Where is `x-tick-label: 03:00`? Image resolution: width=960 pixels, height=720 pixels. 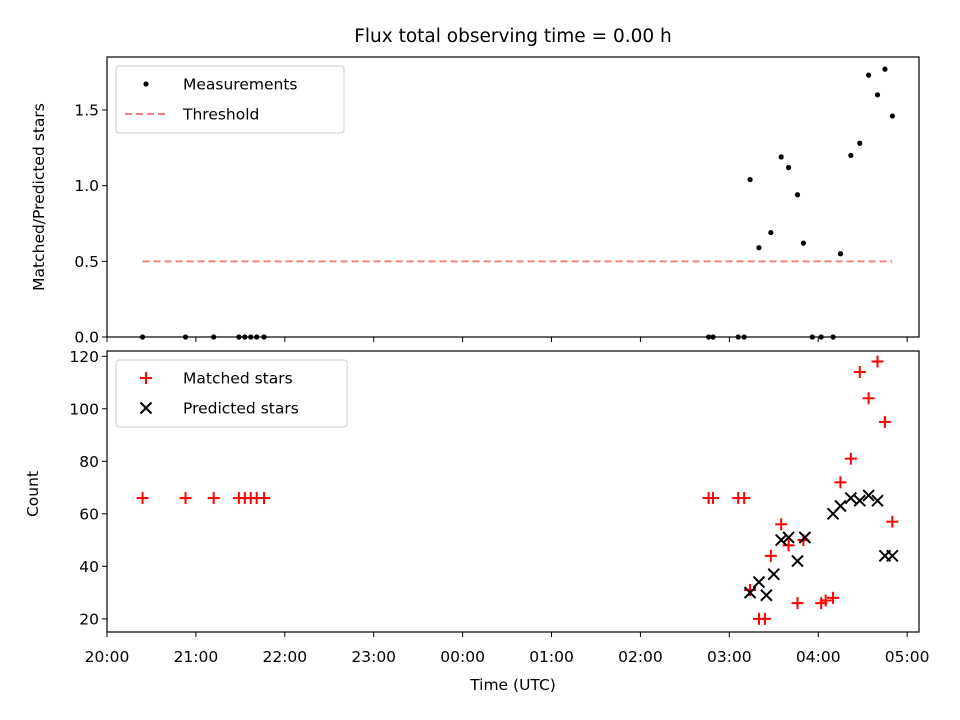
x-tick-label: 03:00 is located at coordinates (729, 657).